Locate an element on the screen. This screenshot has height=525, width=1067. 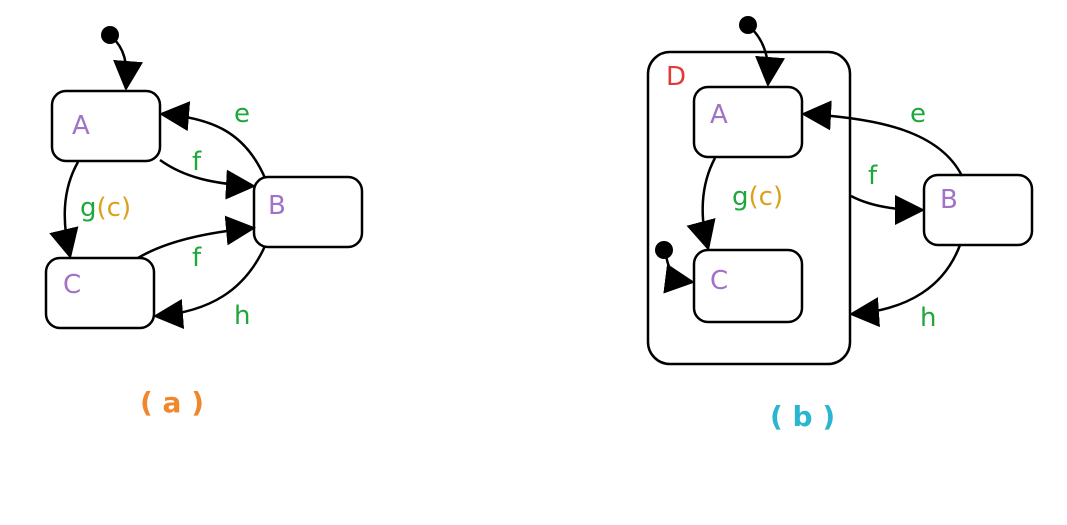
panel-a-guard-cond: c is located at coordinates (114, 208).